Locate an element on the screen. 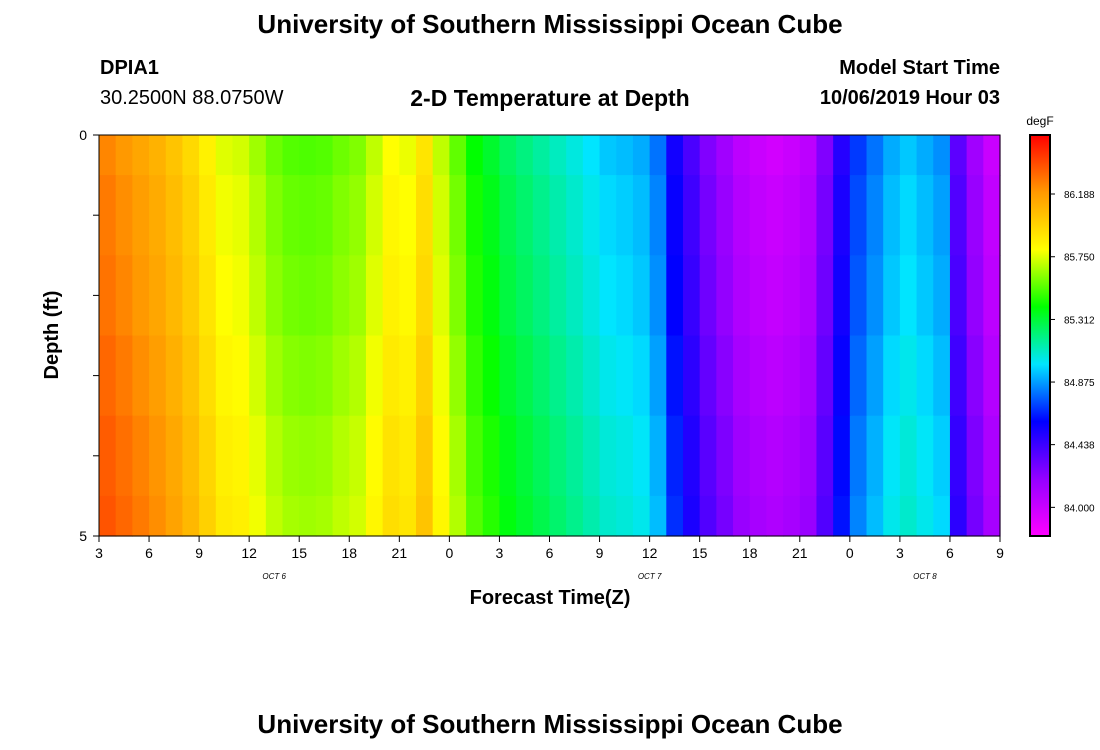  x-axis-label: Forecast Time(Z) is located at coordinates (550, 598).